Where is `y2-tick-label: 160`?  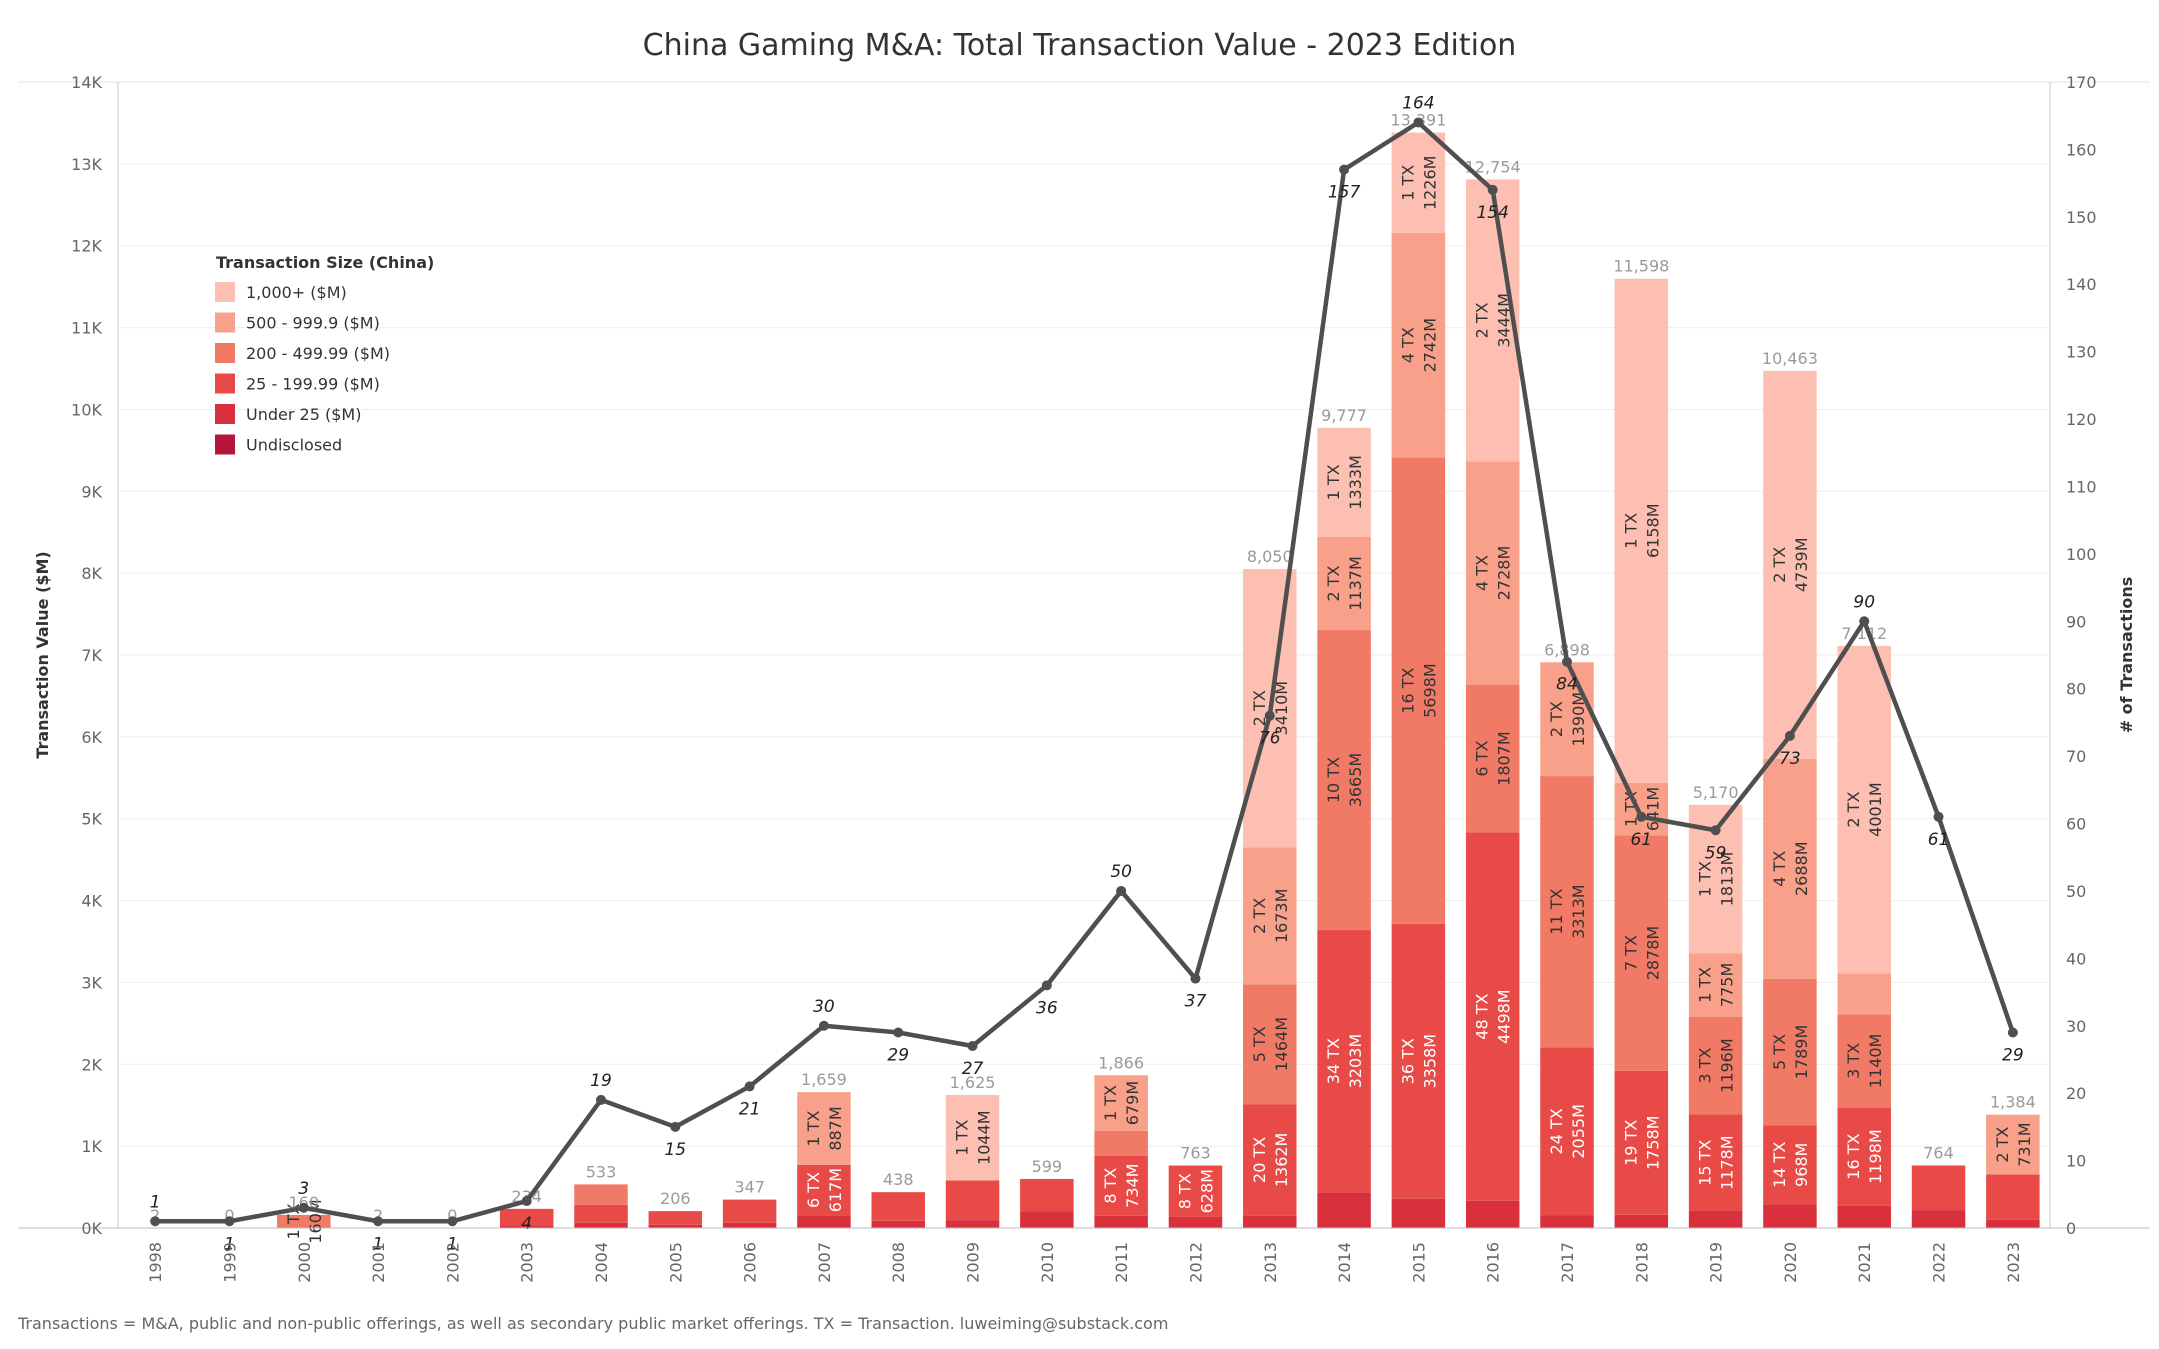
y2-tick-label: 160 is located at coordinates (2081, 149).